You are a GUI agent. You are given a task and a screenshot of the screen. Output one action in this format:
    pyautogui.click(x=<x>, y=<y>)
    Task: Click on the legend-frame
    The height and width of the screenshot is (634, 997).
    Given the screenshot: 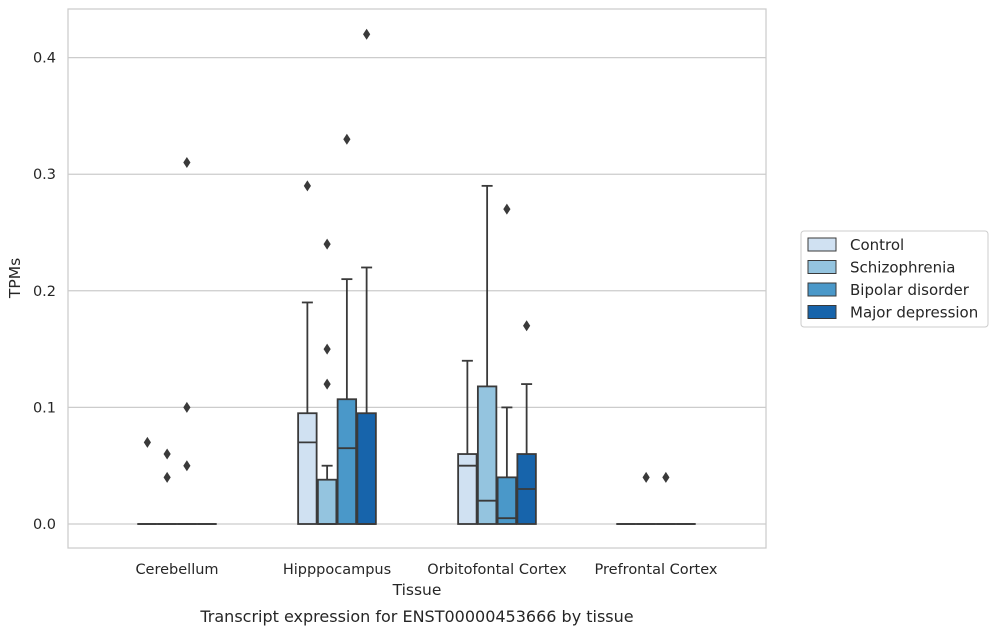 What is the action you would take?
    pyautogui.click(x=894, y=279)
    